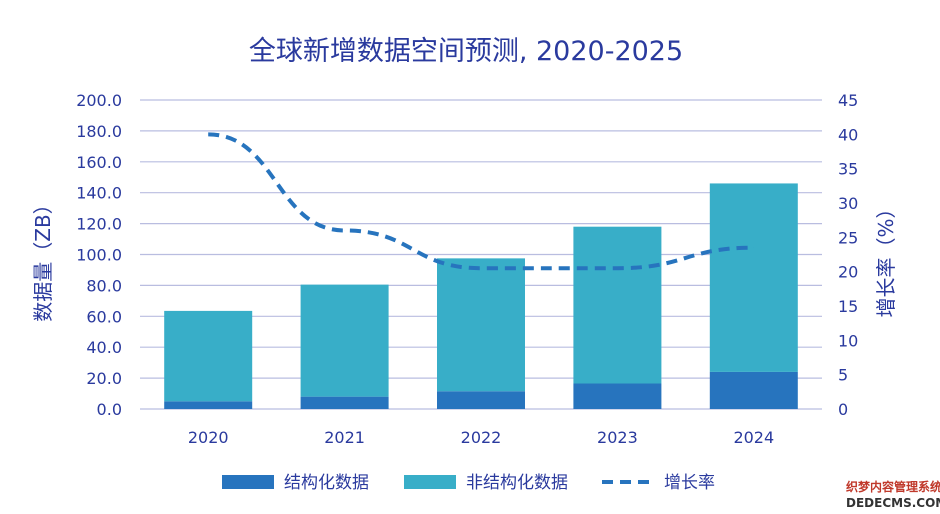  I want to click on x-tick-label-2020: 2020, so click(208, 437).